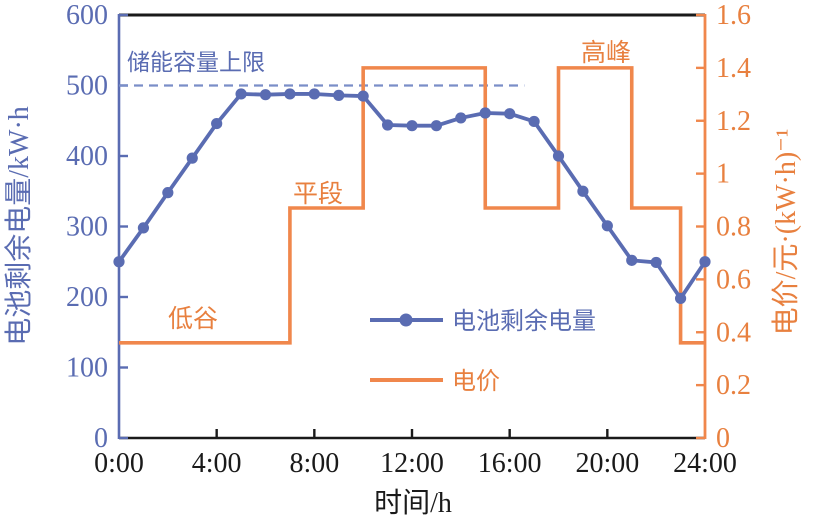  Describe the element at coordinates (510, 463) in the screenshot. I see `x-axis-tick-label: 16:00` at that location.